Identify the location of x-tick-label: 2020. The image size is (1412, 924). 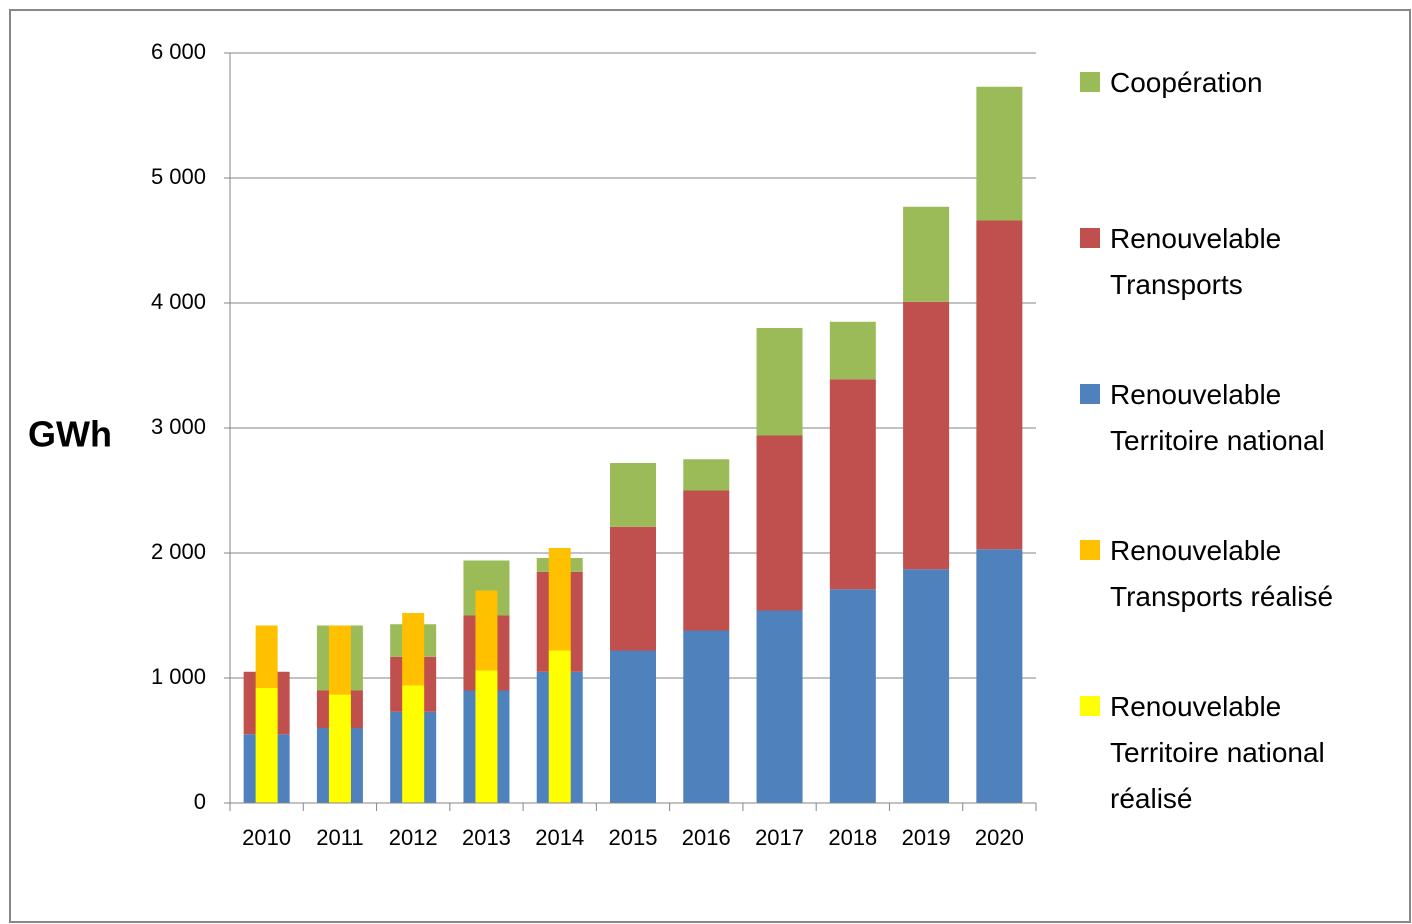
(999, 837).